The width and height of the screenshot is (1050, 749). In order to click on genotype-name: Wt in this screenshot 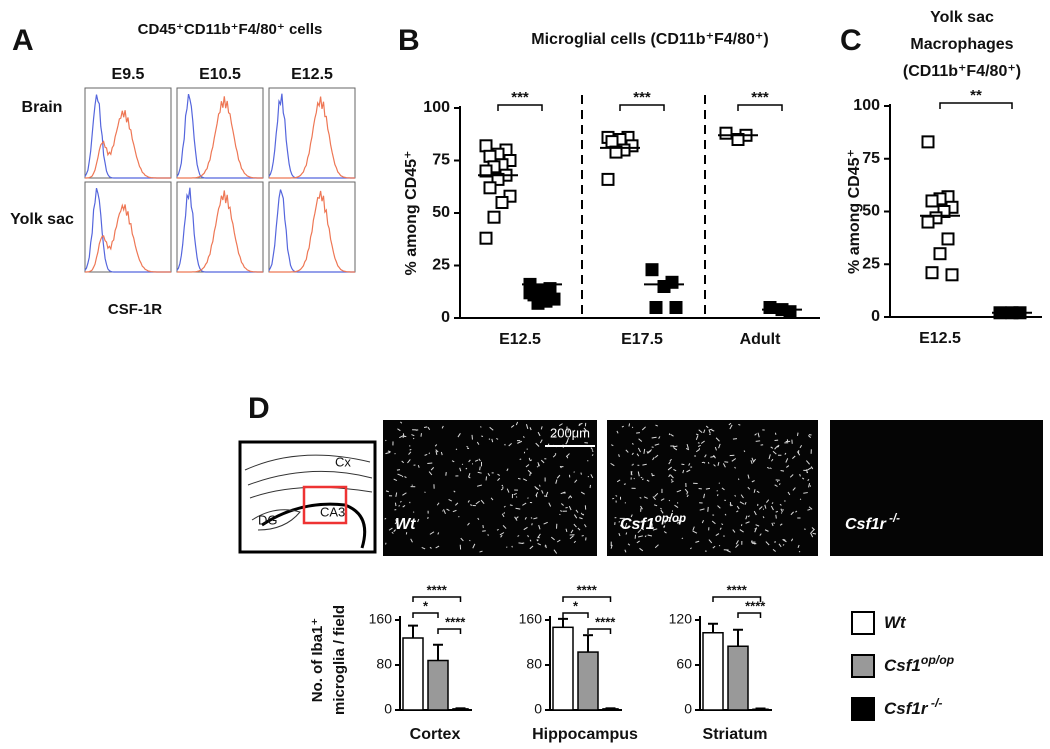, I will do `click(895, 622)`.